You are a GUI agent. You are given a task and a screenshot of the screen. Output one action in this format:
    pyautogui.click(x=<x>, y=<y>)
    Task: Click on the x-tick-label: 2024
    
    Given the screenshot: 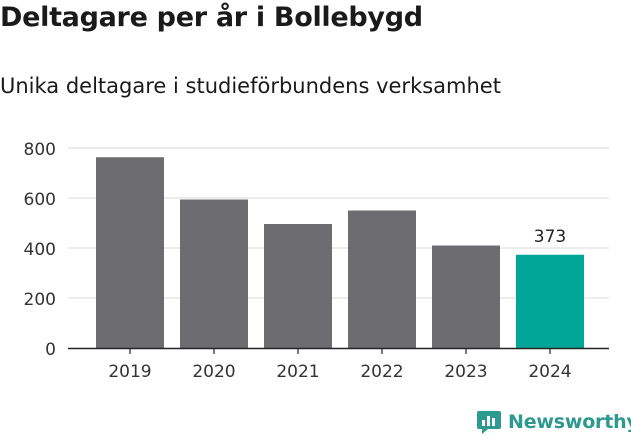 What is the action you would take?
    pyautogui.click(x=549, y=372)
    